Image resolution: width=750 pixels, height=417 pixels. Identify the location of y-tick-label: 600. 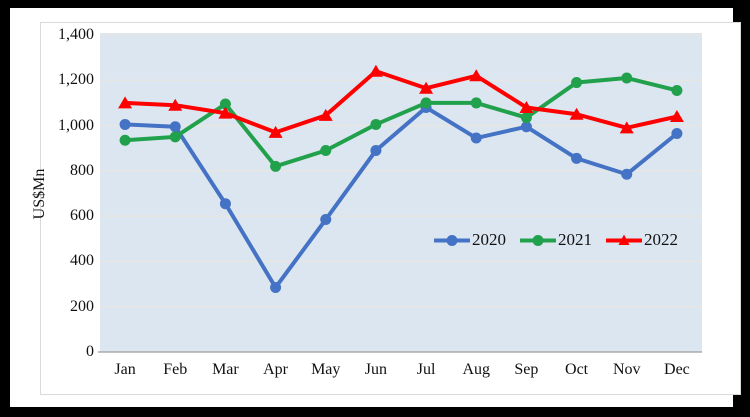
(82, 216).